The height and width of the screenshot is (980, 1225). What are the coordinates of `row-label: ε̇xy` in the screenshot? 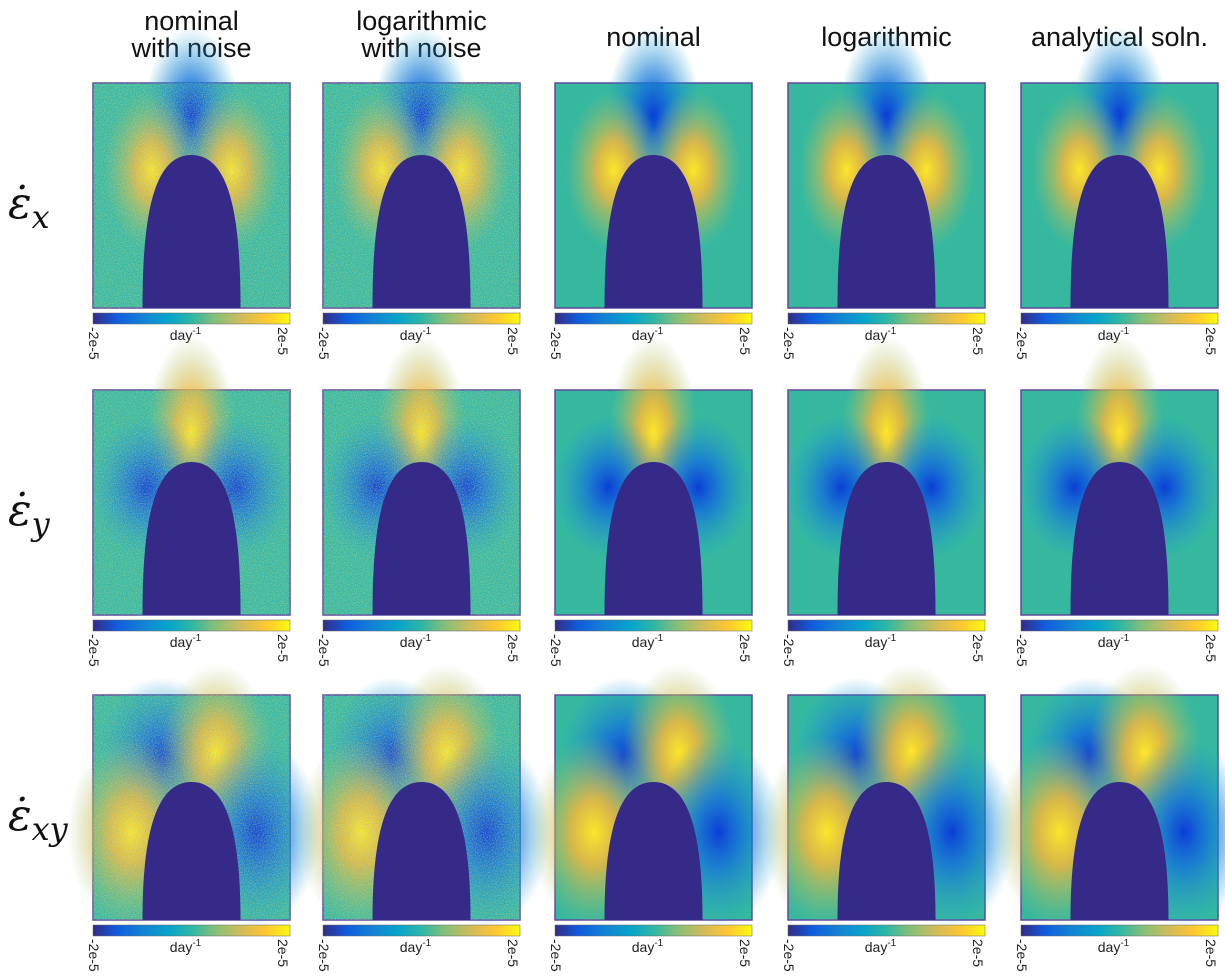 It's located at (38, 819).